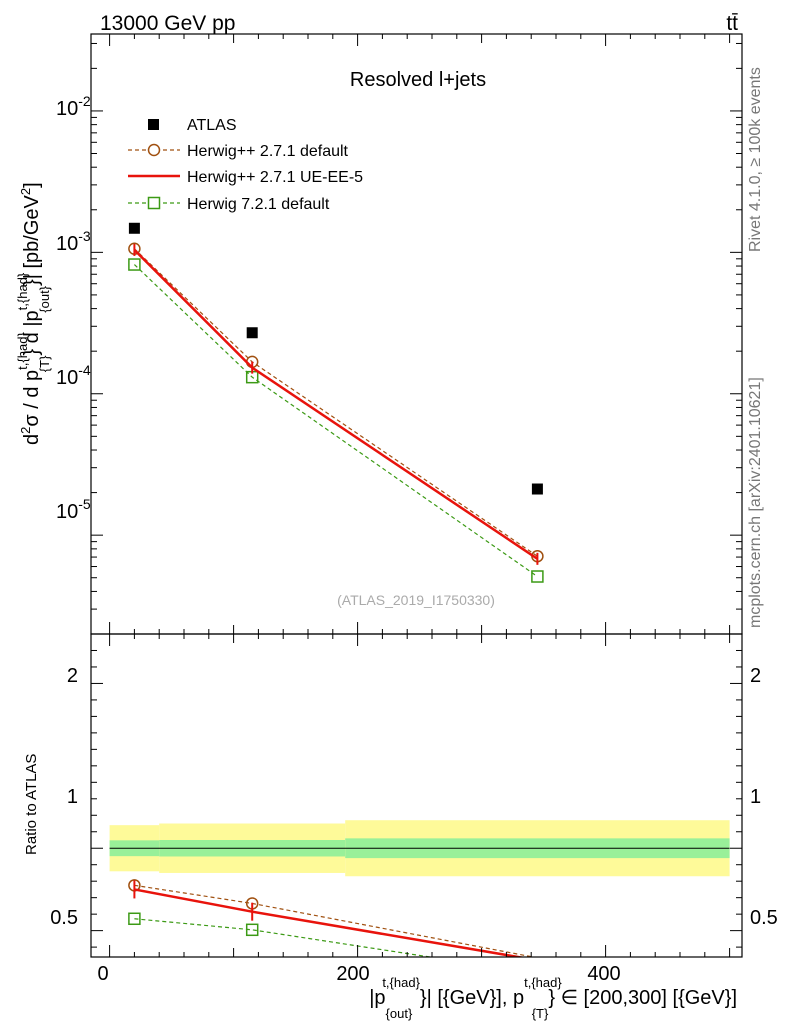 The image size is (786, 1024). Describe the element at coordinates (31, 804) in the screenshot. I see `ratio-y-axis-label: Ratio to ATLAS` at that location.